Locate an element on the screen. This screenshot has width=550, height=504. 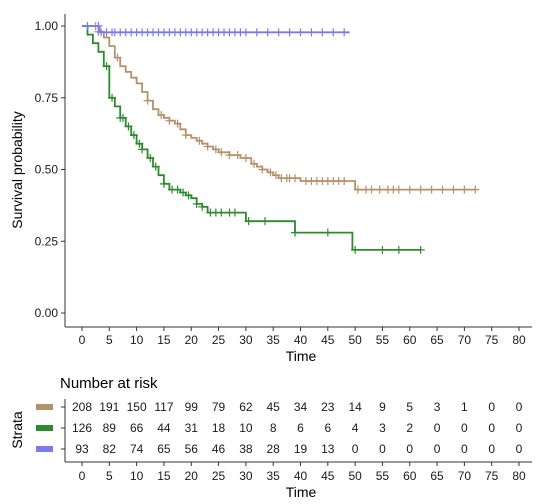
risk-x-tick-label: 55 is located at coordinates (383, 476).